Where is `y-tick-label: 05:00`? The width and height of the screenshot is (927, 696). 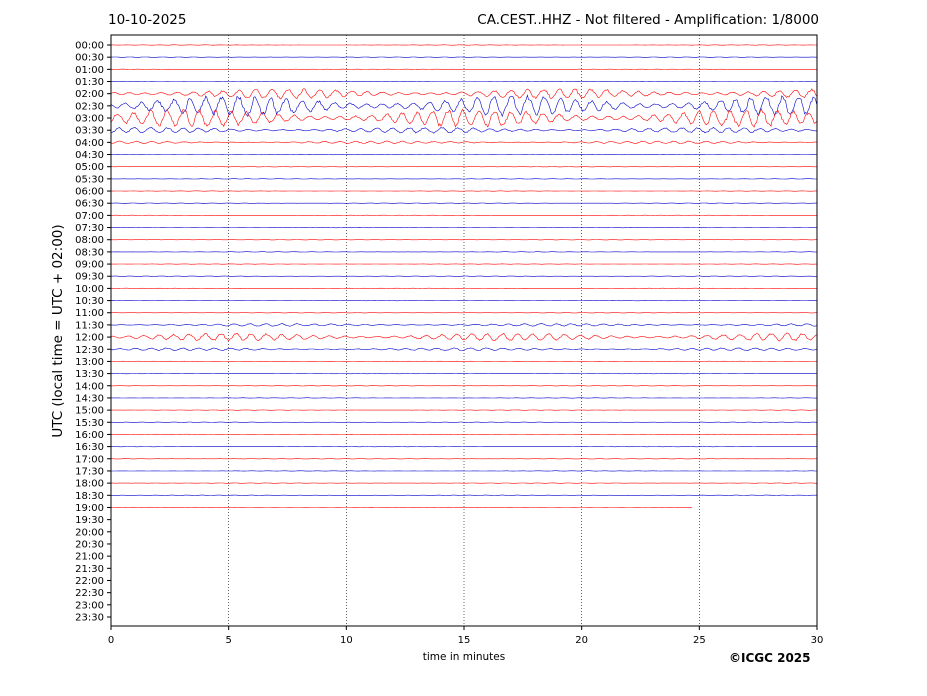 y-tick-label: 05:00 is located at coordinates (89, 167).